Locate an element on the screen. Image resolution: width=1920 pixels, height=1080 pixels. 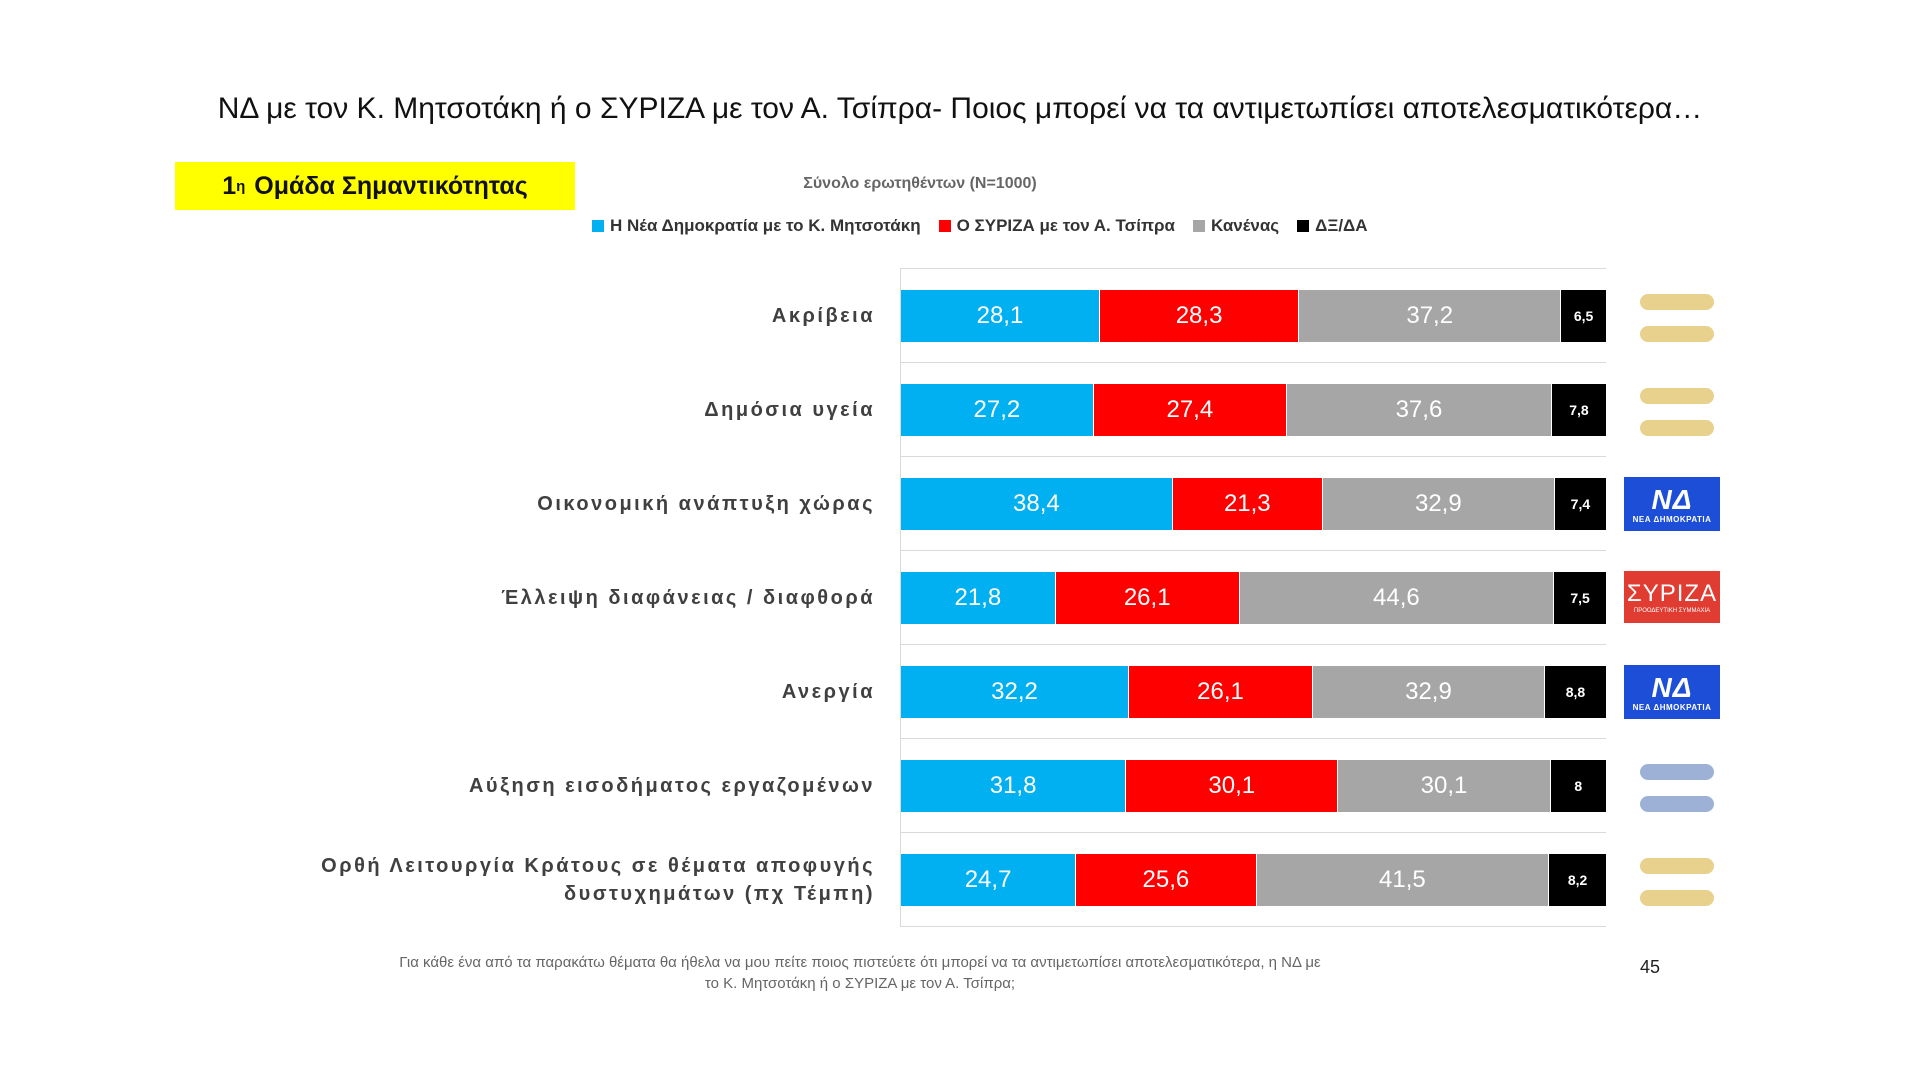
stacked-bar: 24,7 25,6 41,5 8,2 is located at coordinates (1253, 880).